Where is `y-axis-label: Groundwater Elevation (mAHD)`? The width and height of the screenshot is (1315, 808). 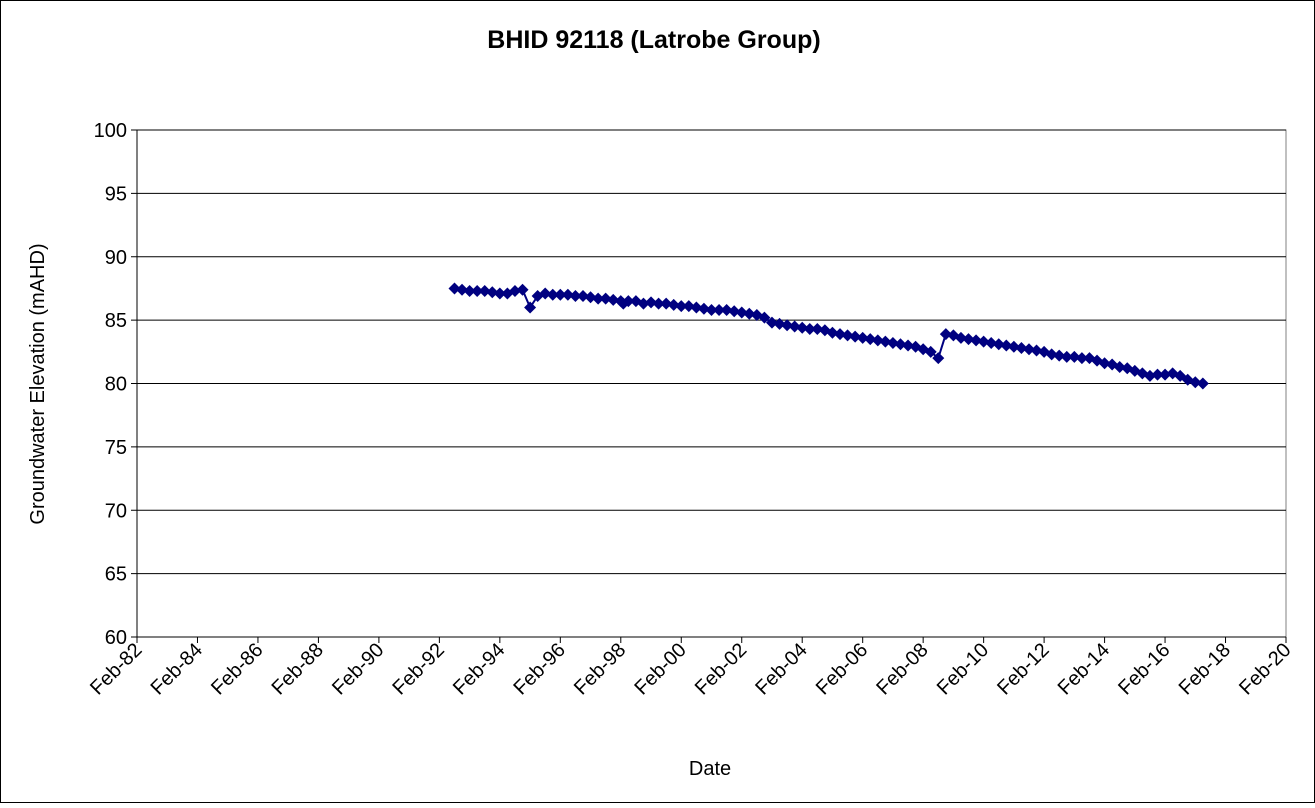 y-axis-label: Groundwater Elevation (mAHD) is located at coordinates (38, 383).